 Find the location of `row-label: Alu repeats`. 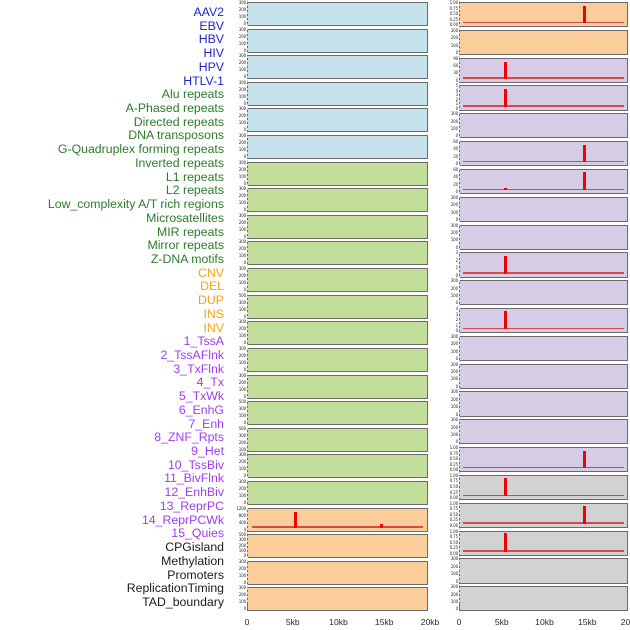

row-label: Alu repeats is located at coordinates (192, 94).